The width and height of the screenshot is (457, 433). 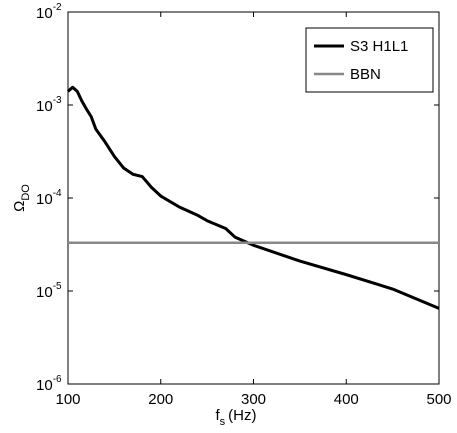 I want to click on x-tick-label: 300, so click(x=253, y=399).